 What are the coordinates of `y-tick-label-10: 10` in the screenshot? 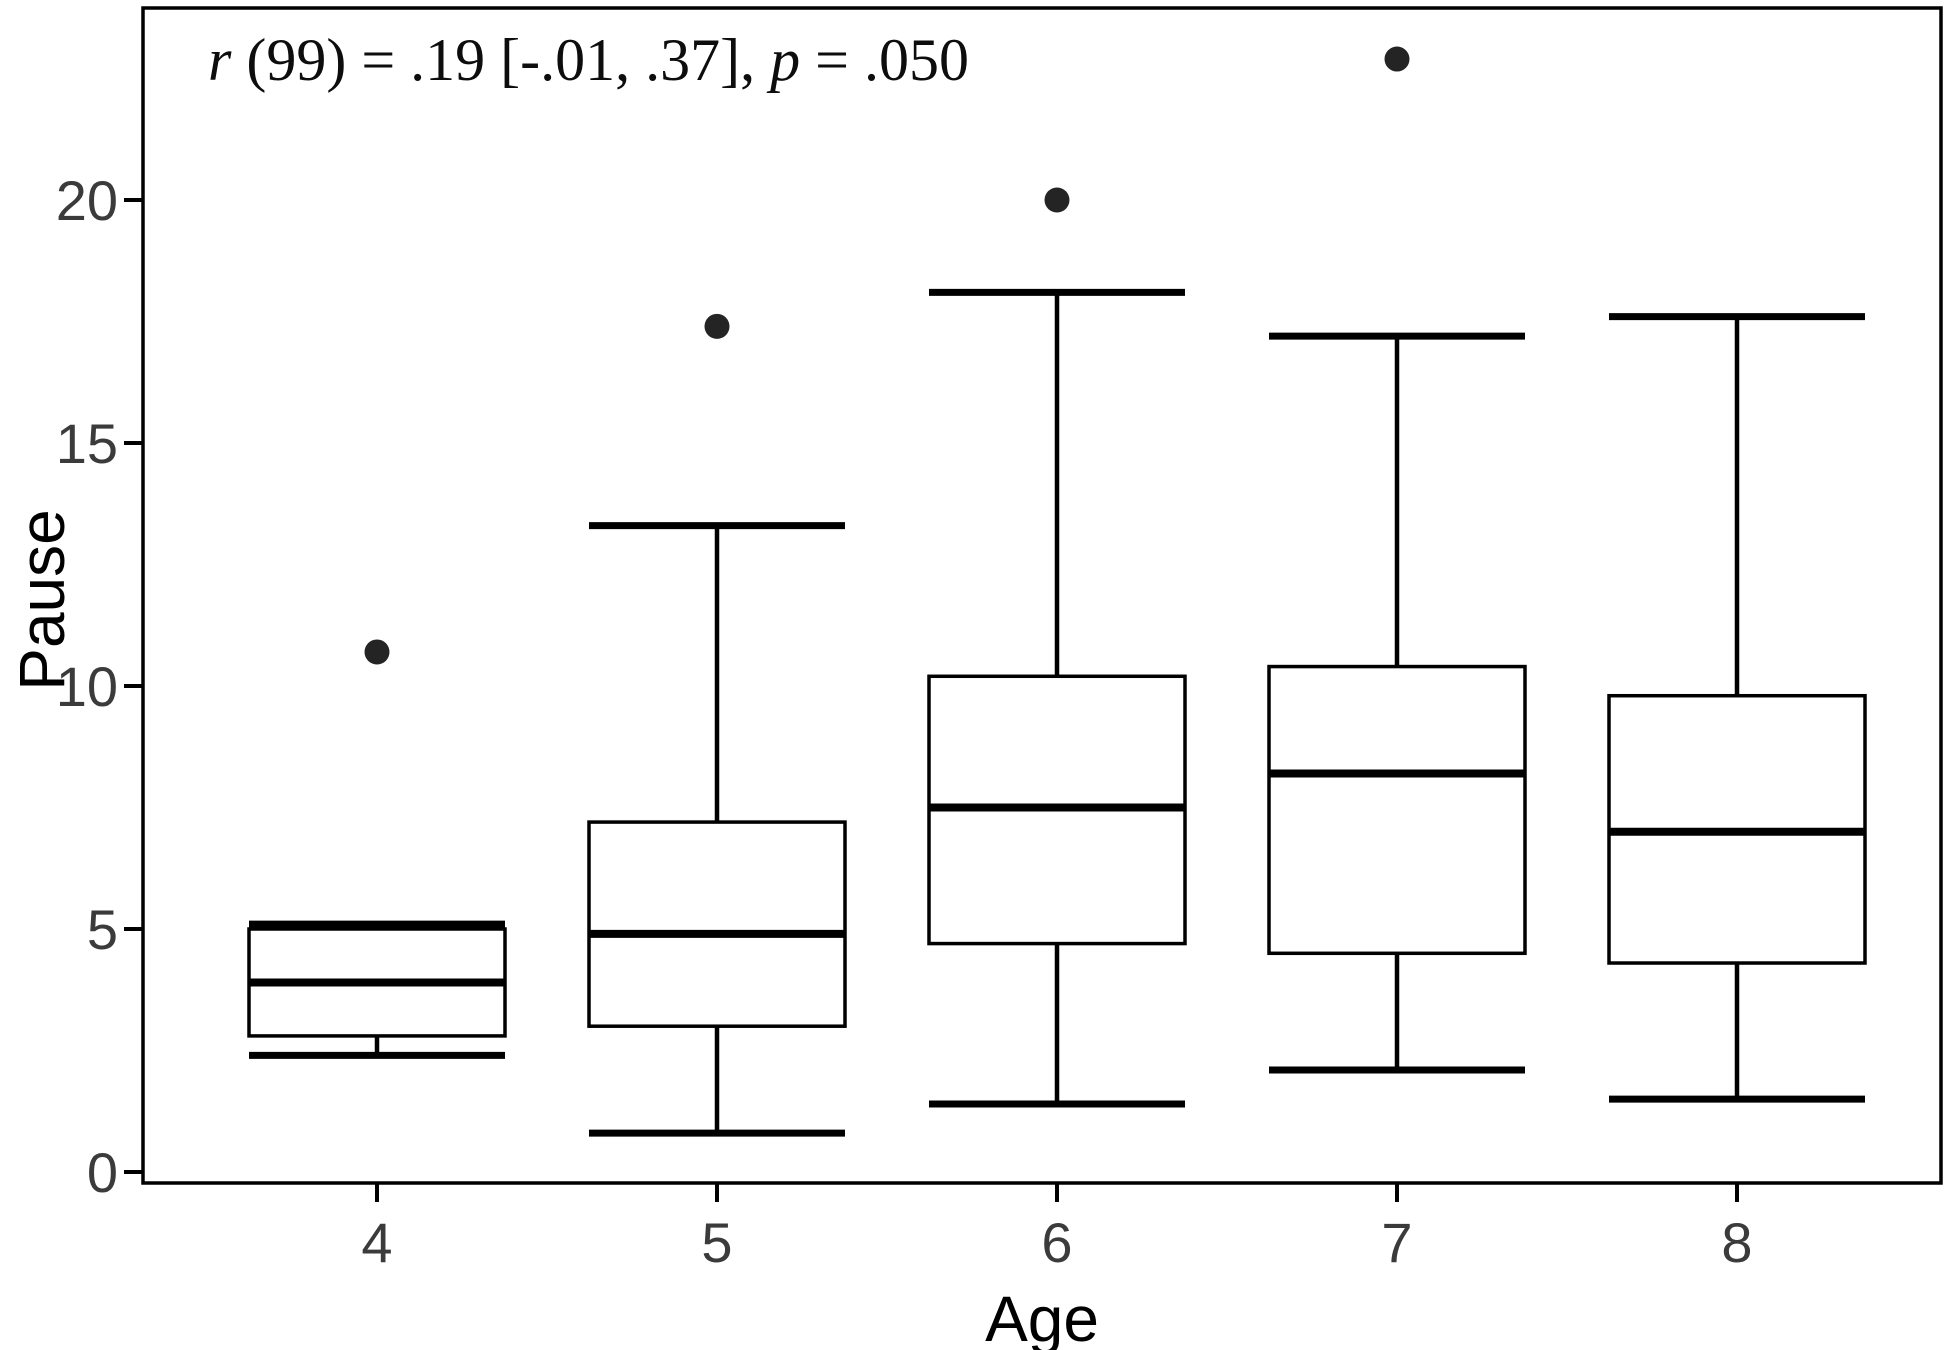 It's located at (87, 686).